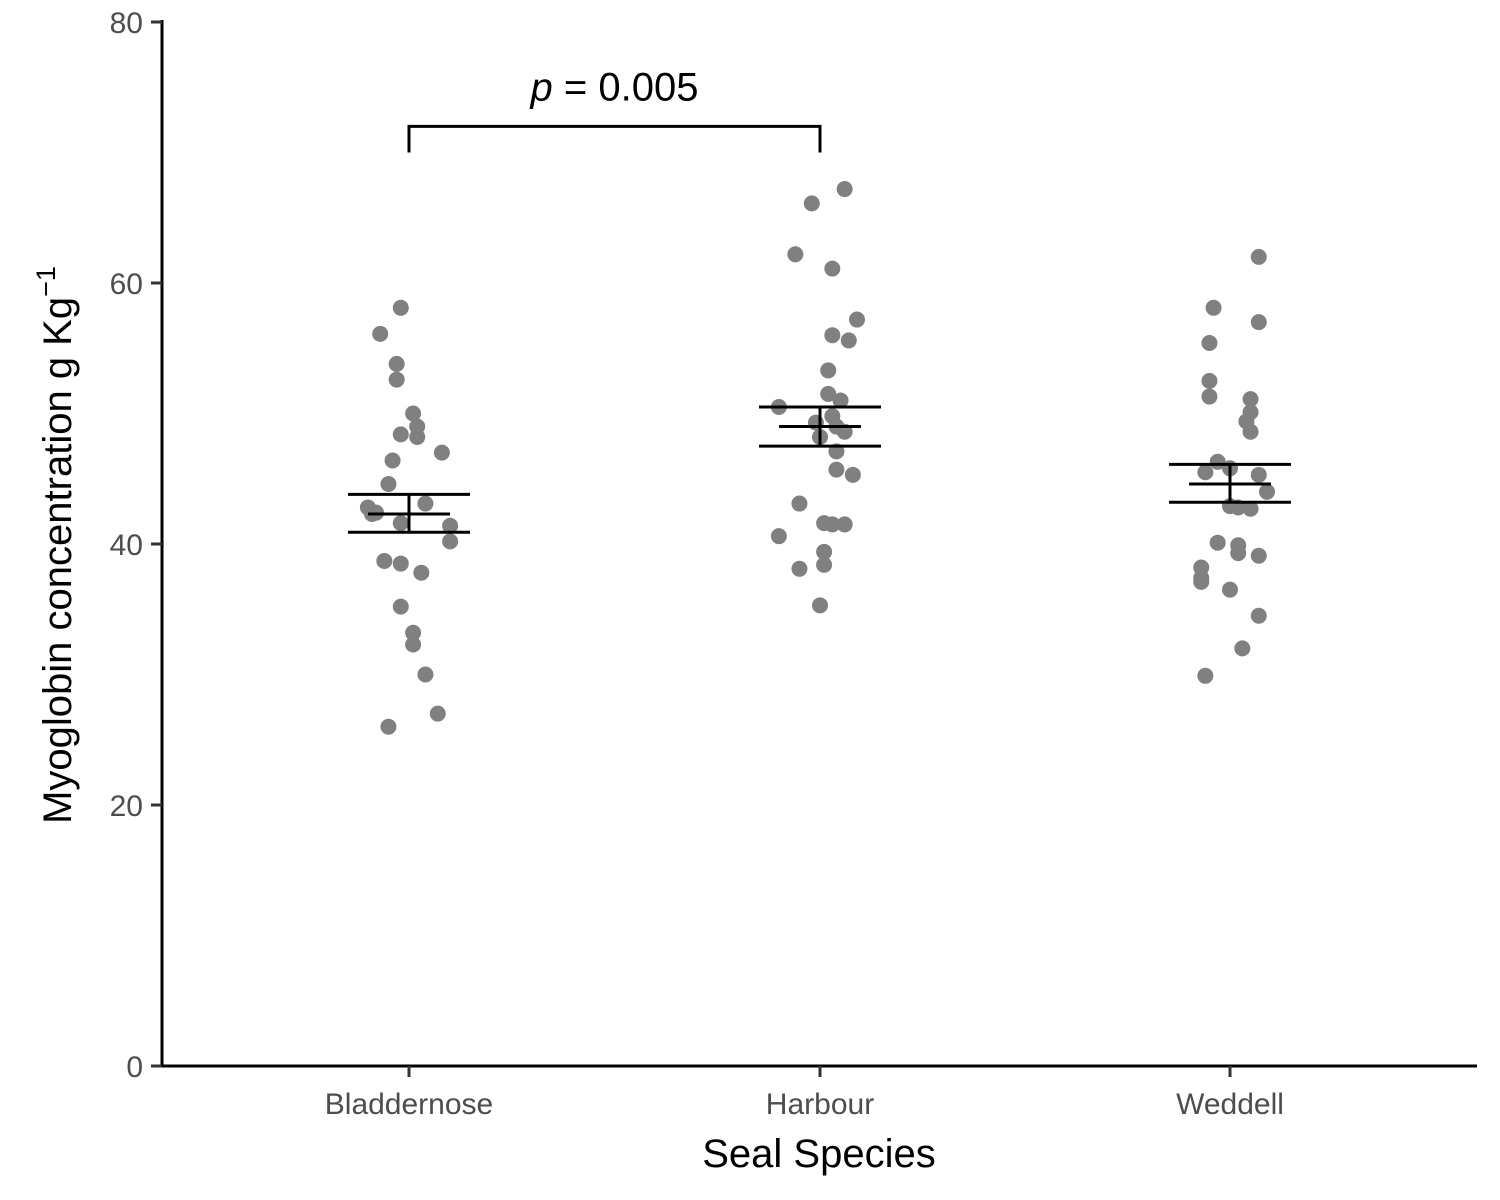 Image resolution: width=1500 pixels, height=1200 pixels. Describe the element at coordinates (541, 87) in the screenshot. I see `p-symbol: p` at that location.